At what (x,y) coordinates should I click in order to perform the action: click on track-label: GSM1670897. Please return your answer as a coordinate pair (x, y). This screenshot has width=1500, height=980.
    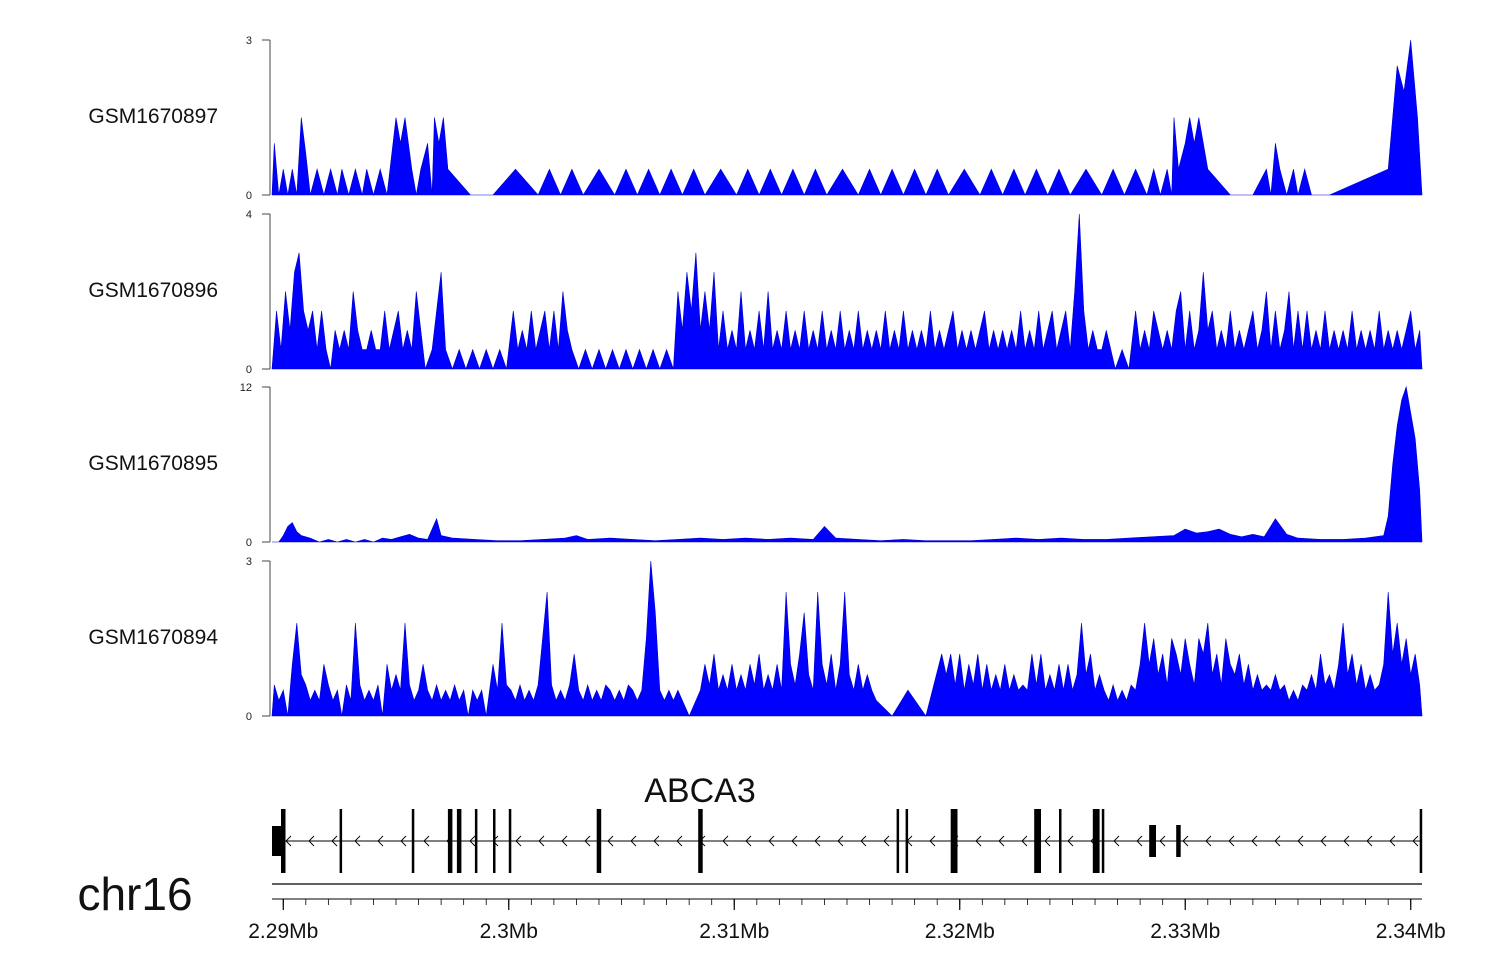
    Looking at the image, I should click on (153, 116).